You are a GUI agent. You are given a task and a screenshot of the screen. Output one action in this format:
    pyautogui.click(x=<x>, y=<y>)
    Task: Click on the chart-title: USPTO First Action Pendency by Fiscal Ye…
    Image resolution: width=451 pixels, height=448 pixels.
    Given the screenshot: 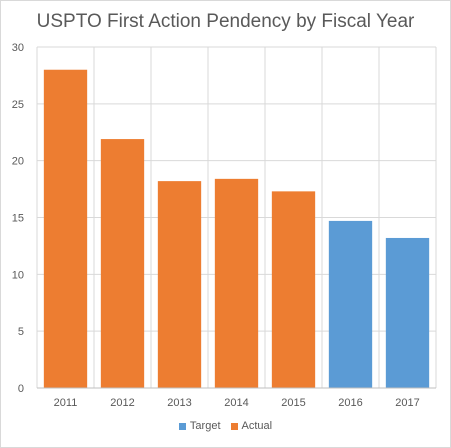 What is the action you would take?
    pyautogui.click(x=225, y=21)
    